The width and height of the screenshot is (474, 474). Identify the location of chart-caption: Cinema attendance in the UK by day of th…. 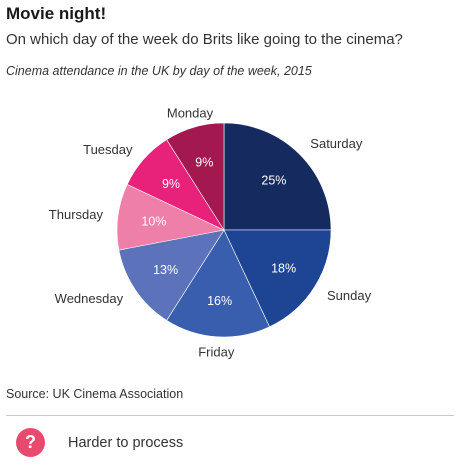
(159, 71).